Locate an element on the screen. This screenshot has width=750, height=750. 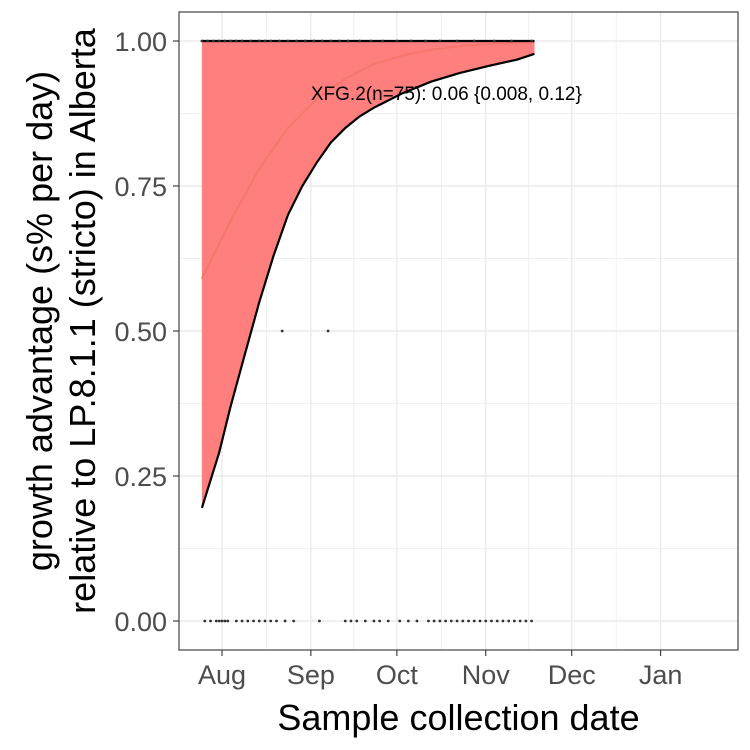
fit-line is located at coordinates (367, 160).